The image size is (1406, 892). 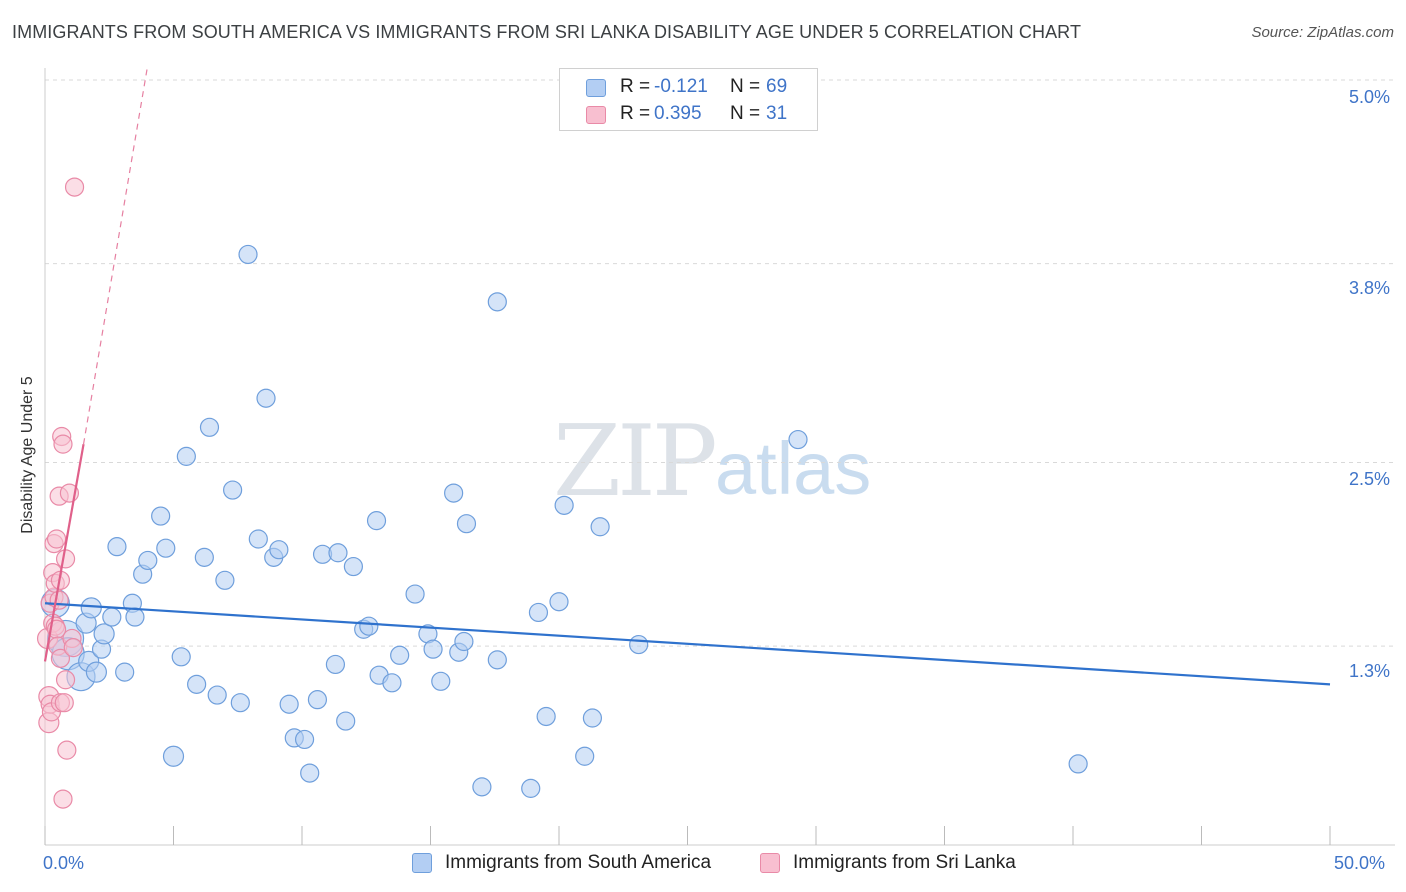 What do you see at coordinates (578, 862) in the screenshot?
I see `bottom-legend-label: Immigrants from South America` at bounding box center [578, 862].